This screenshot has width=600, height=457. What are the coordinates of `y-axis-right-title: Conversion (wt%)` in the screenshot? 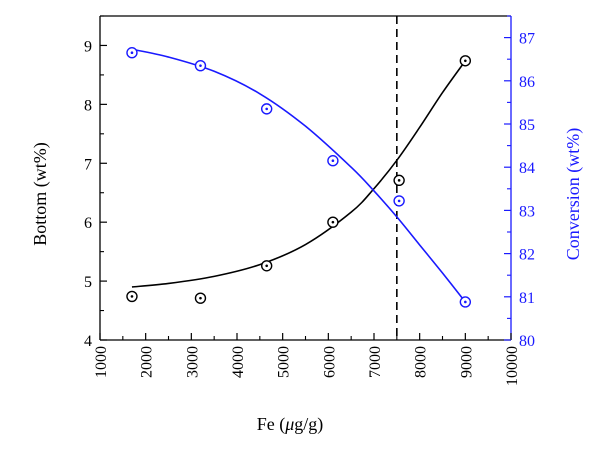 It's located at (573, 194).